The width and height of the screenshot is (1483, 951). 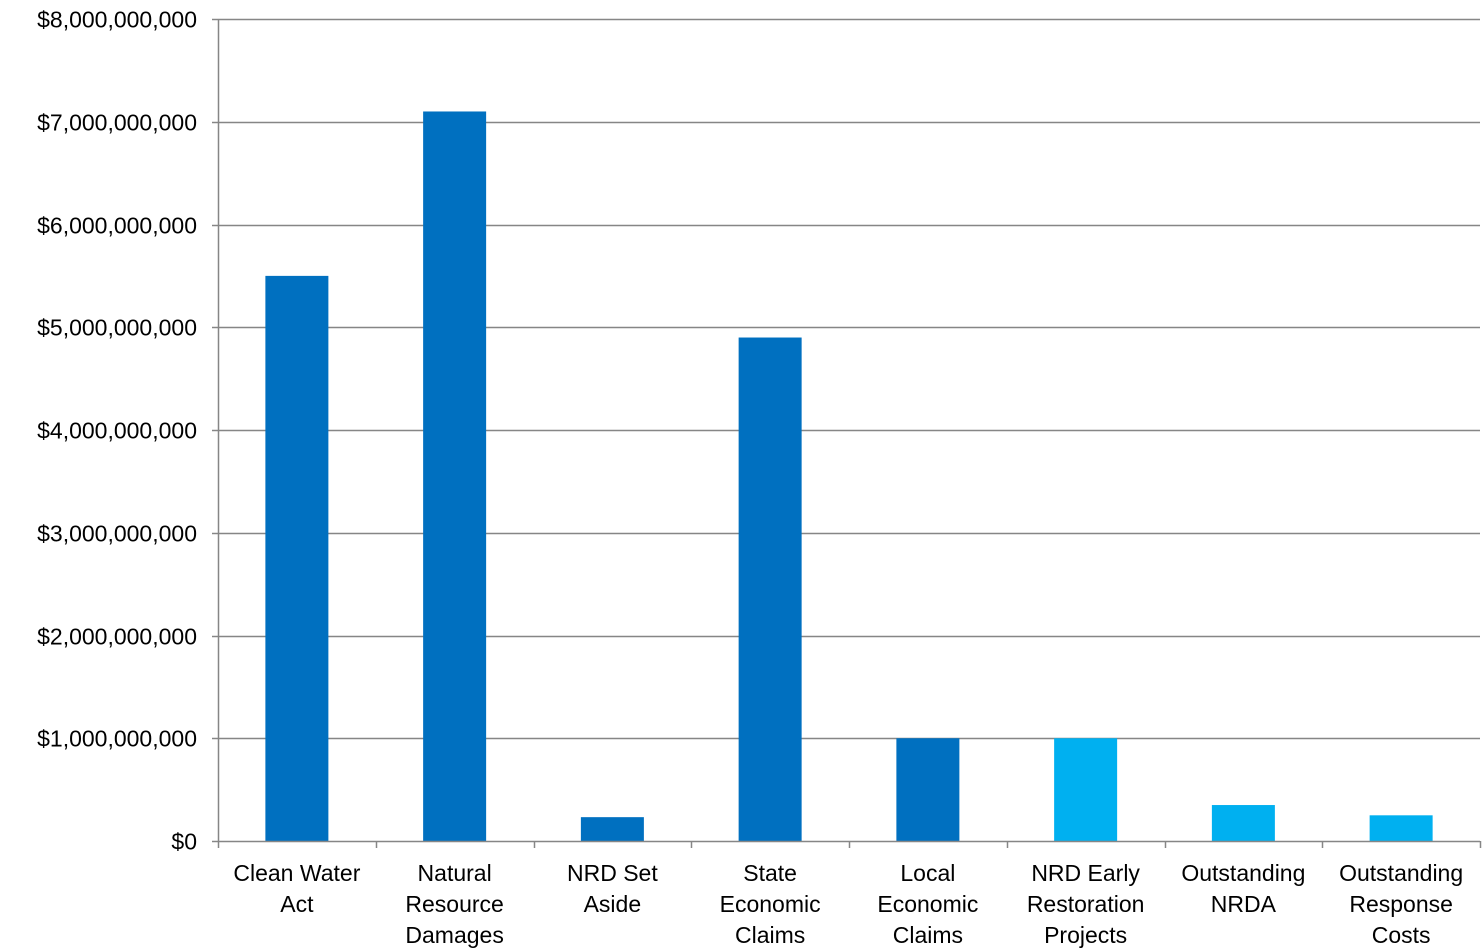 What do you see at coordinates (1085, 873) in the screenshot?
I see `x-category-label-line: NRD Early` at bounding box center [1085, 873].